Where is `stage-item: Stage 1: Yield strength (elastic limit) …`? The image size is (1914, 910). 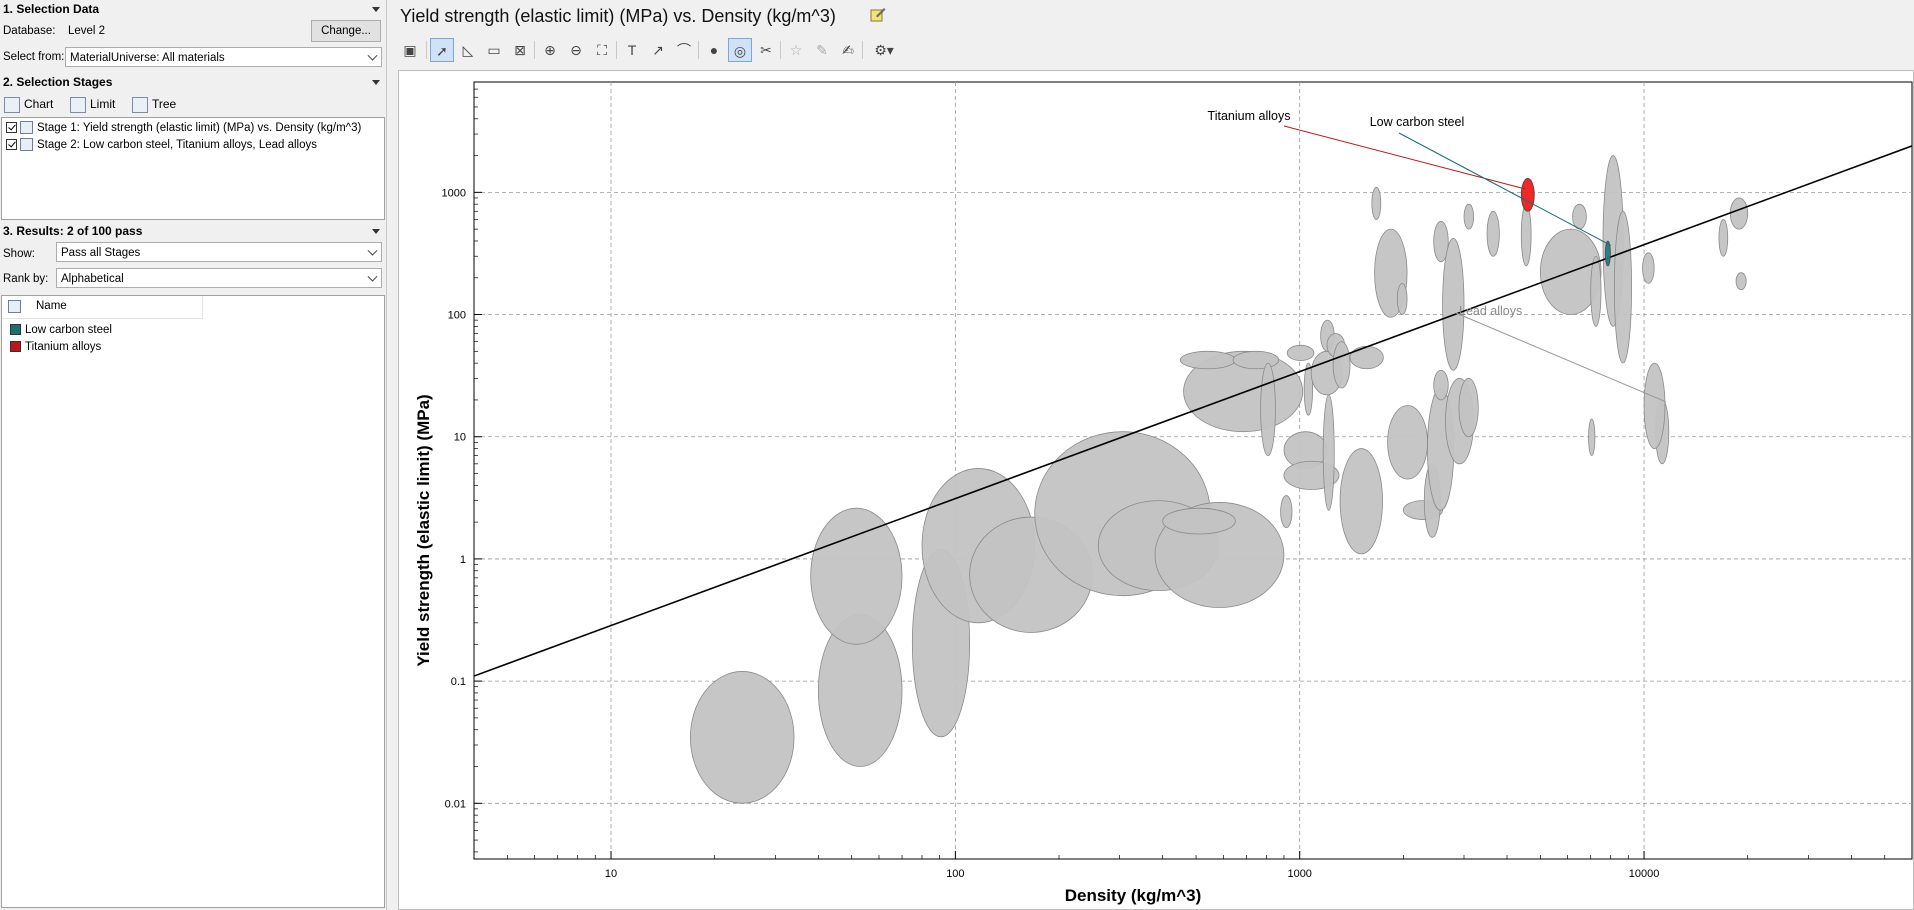 stage-item: Stage 1: Yield strength (elastic limit) … is located at coordinates (183, 128).